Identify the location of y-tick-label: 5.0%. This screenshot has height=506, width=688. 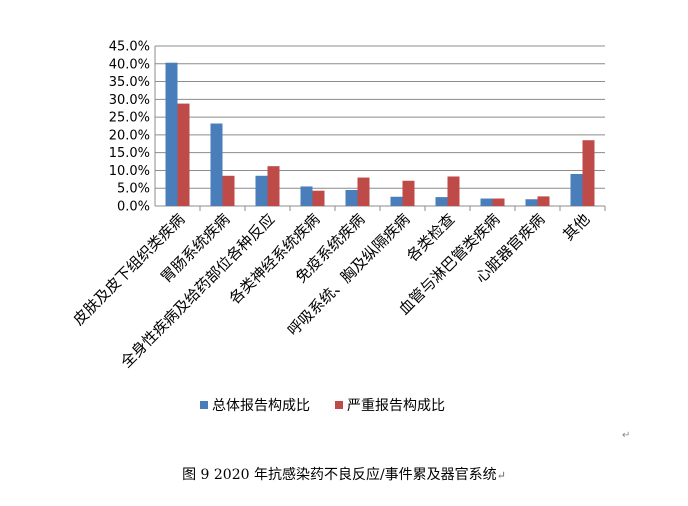
(133, 189).